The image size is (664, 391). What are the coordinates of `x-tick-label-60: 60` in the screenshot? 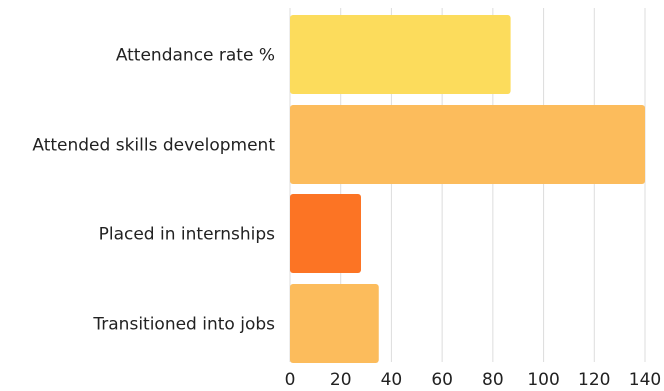 It's located at (442, 380).